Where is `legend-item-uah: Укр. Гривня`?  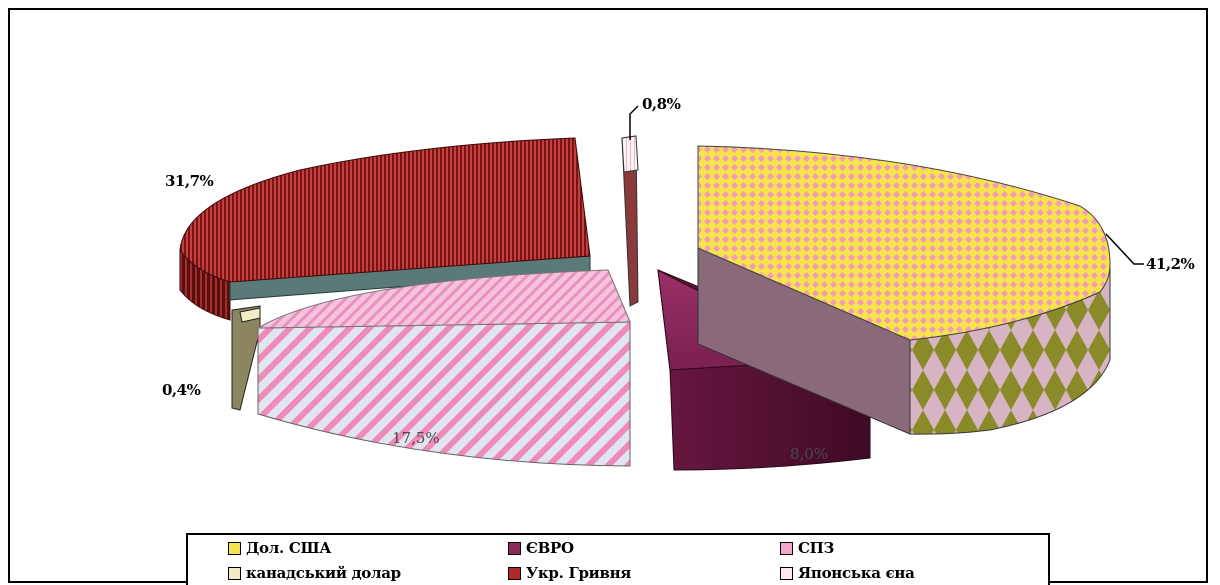 legend-item-uah: Укр. Гривня is located at coordinates (569, 573).